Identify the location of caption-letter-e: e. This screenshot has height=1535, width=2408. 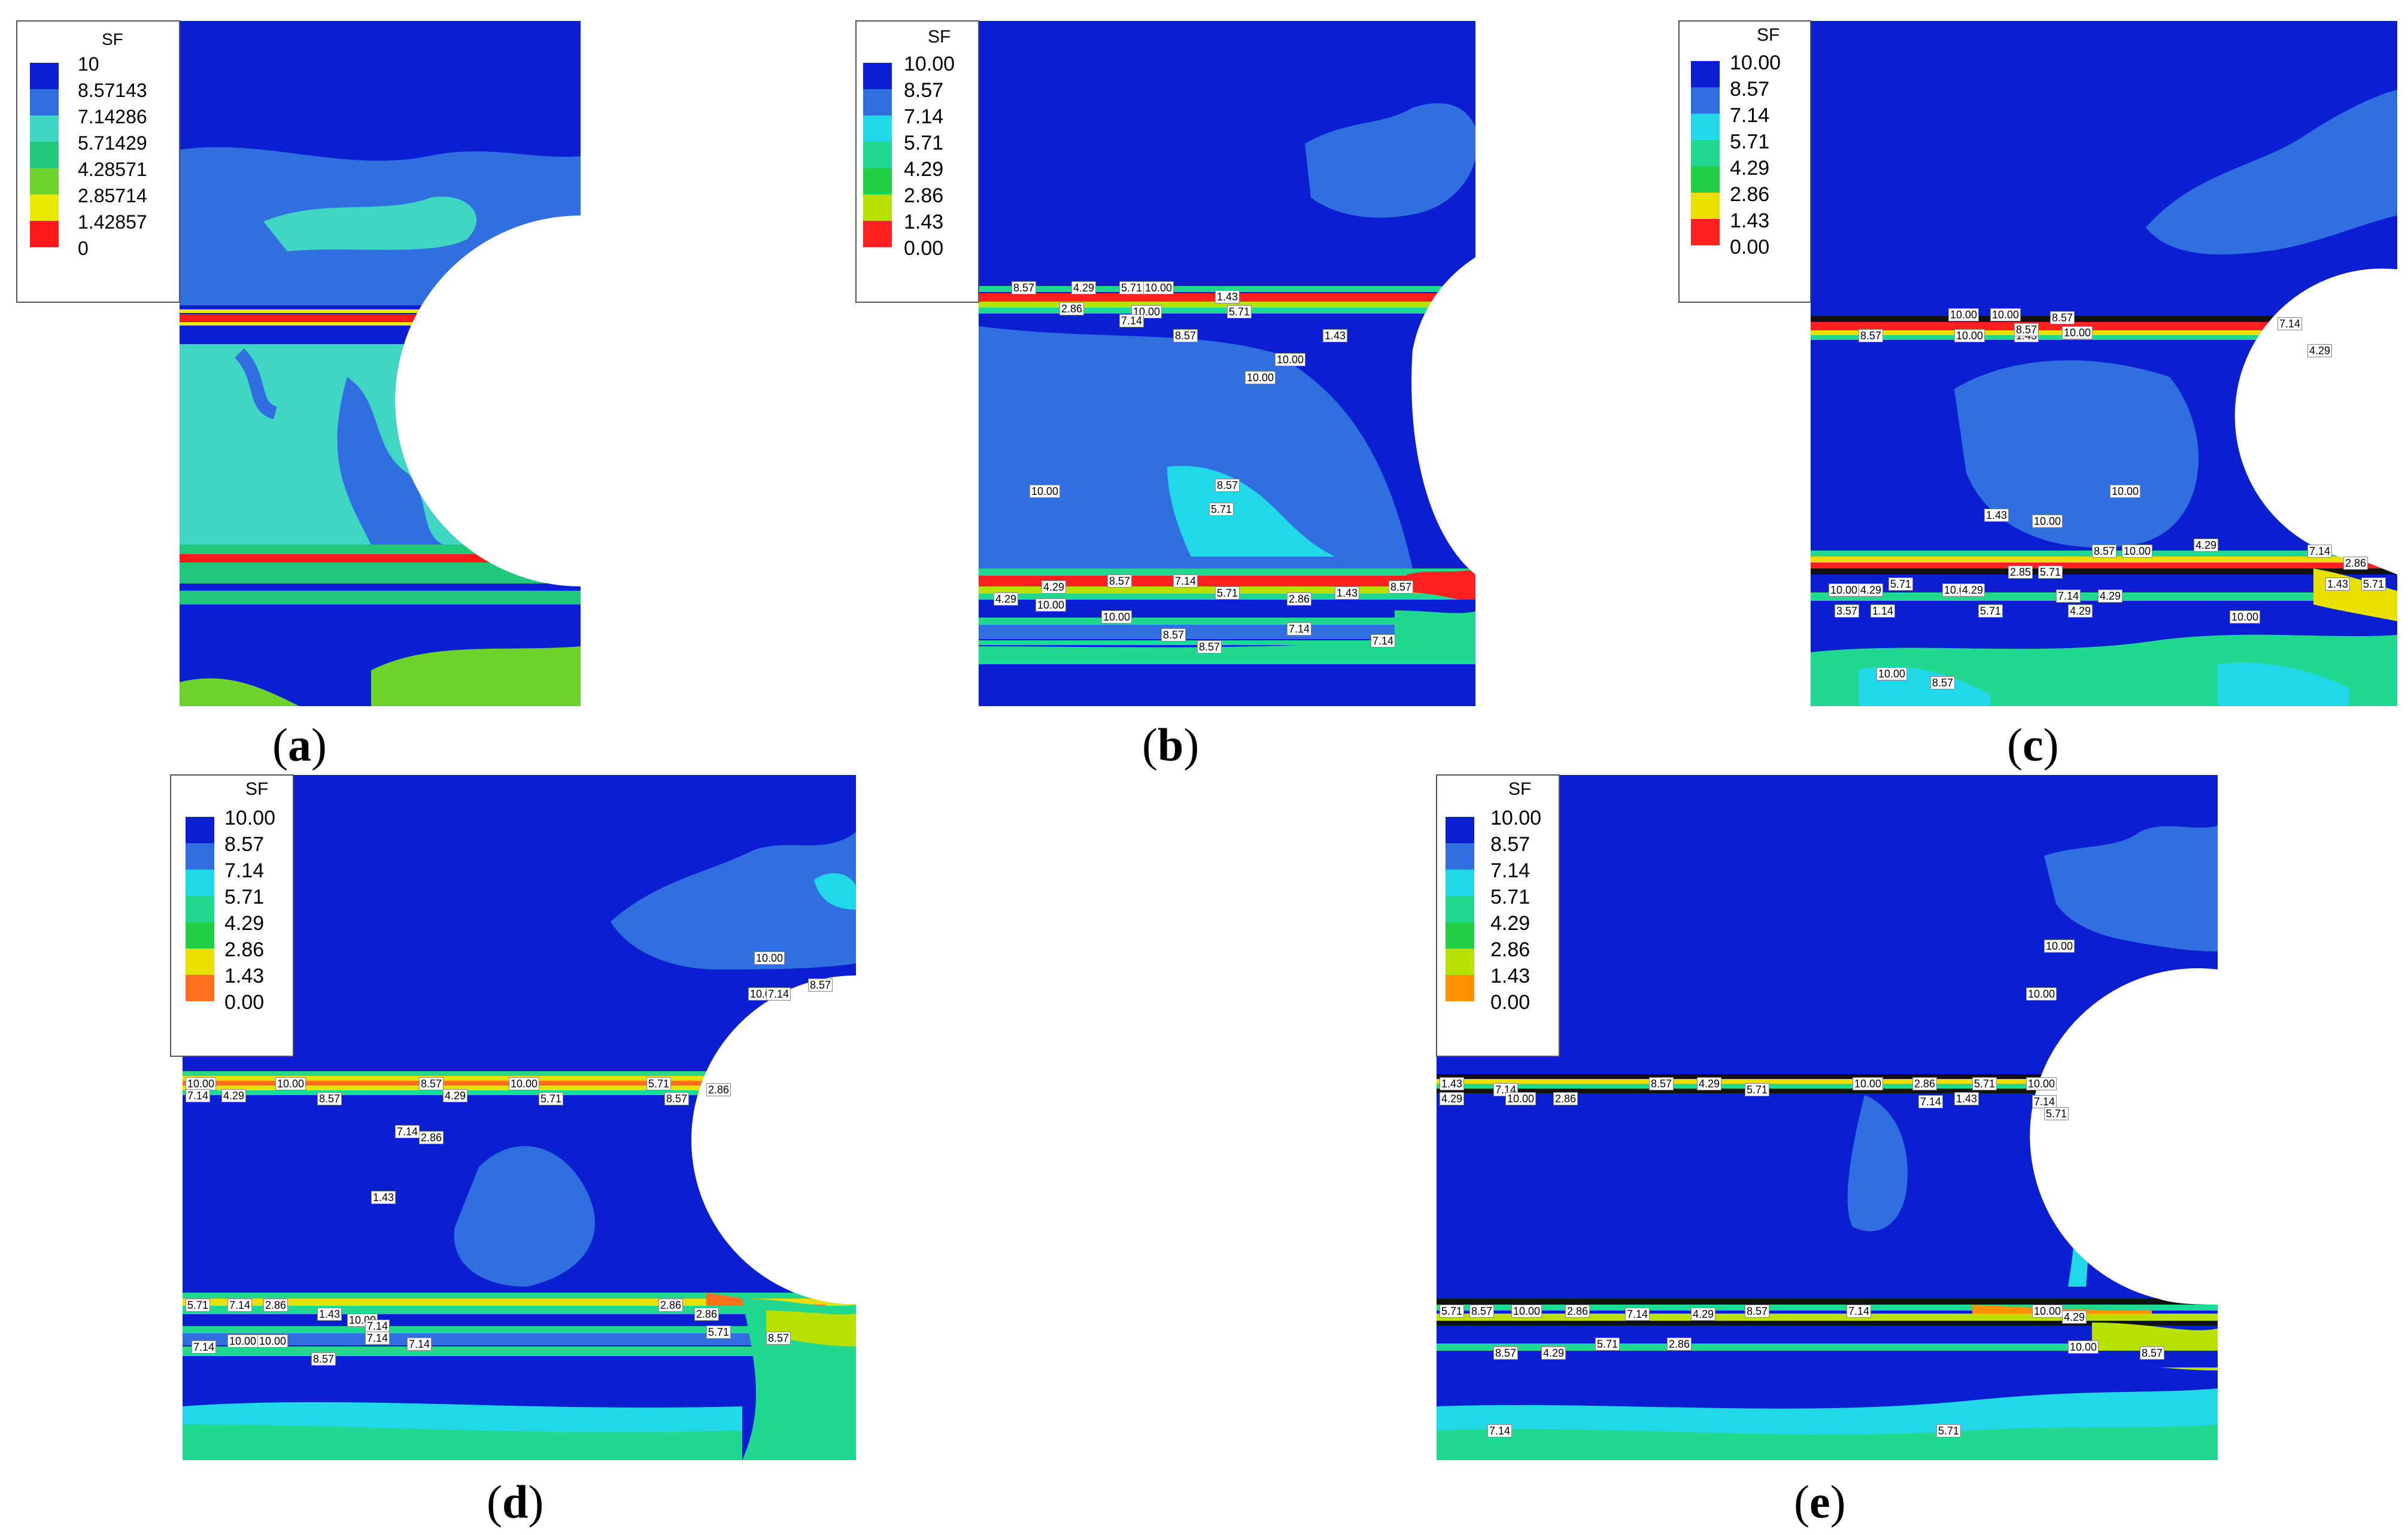
(1819, 1502).